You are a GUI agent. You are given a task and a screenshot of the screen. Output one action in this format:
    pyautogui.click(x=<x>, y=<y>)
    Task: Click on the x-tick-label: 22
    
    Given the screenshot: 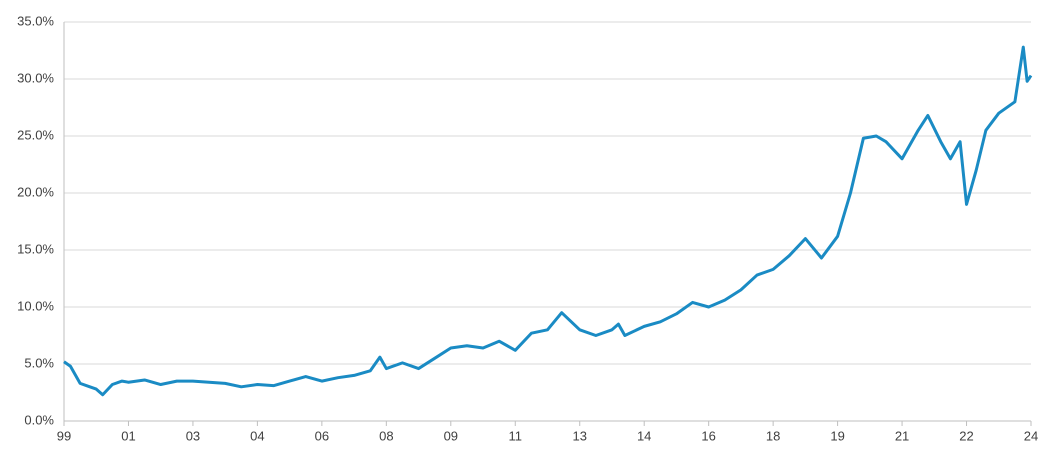 What is the action you would take?
    pyautogui.click(x=966, y=435)
    